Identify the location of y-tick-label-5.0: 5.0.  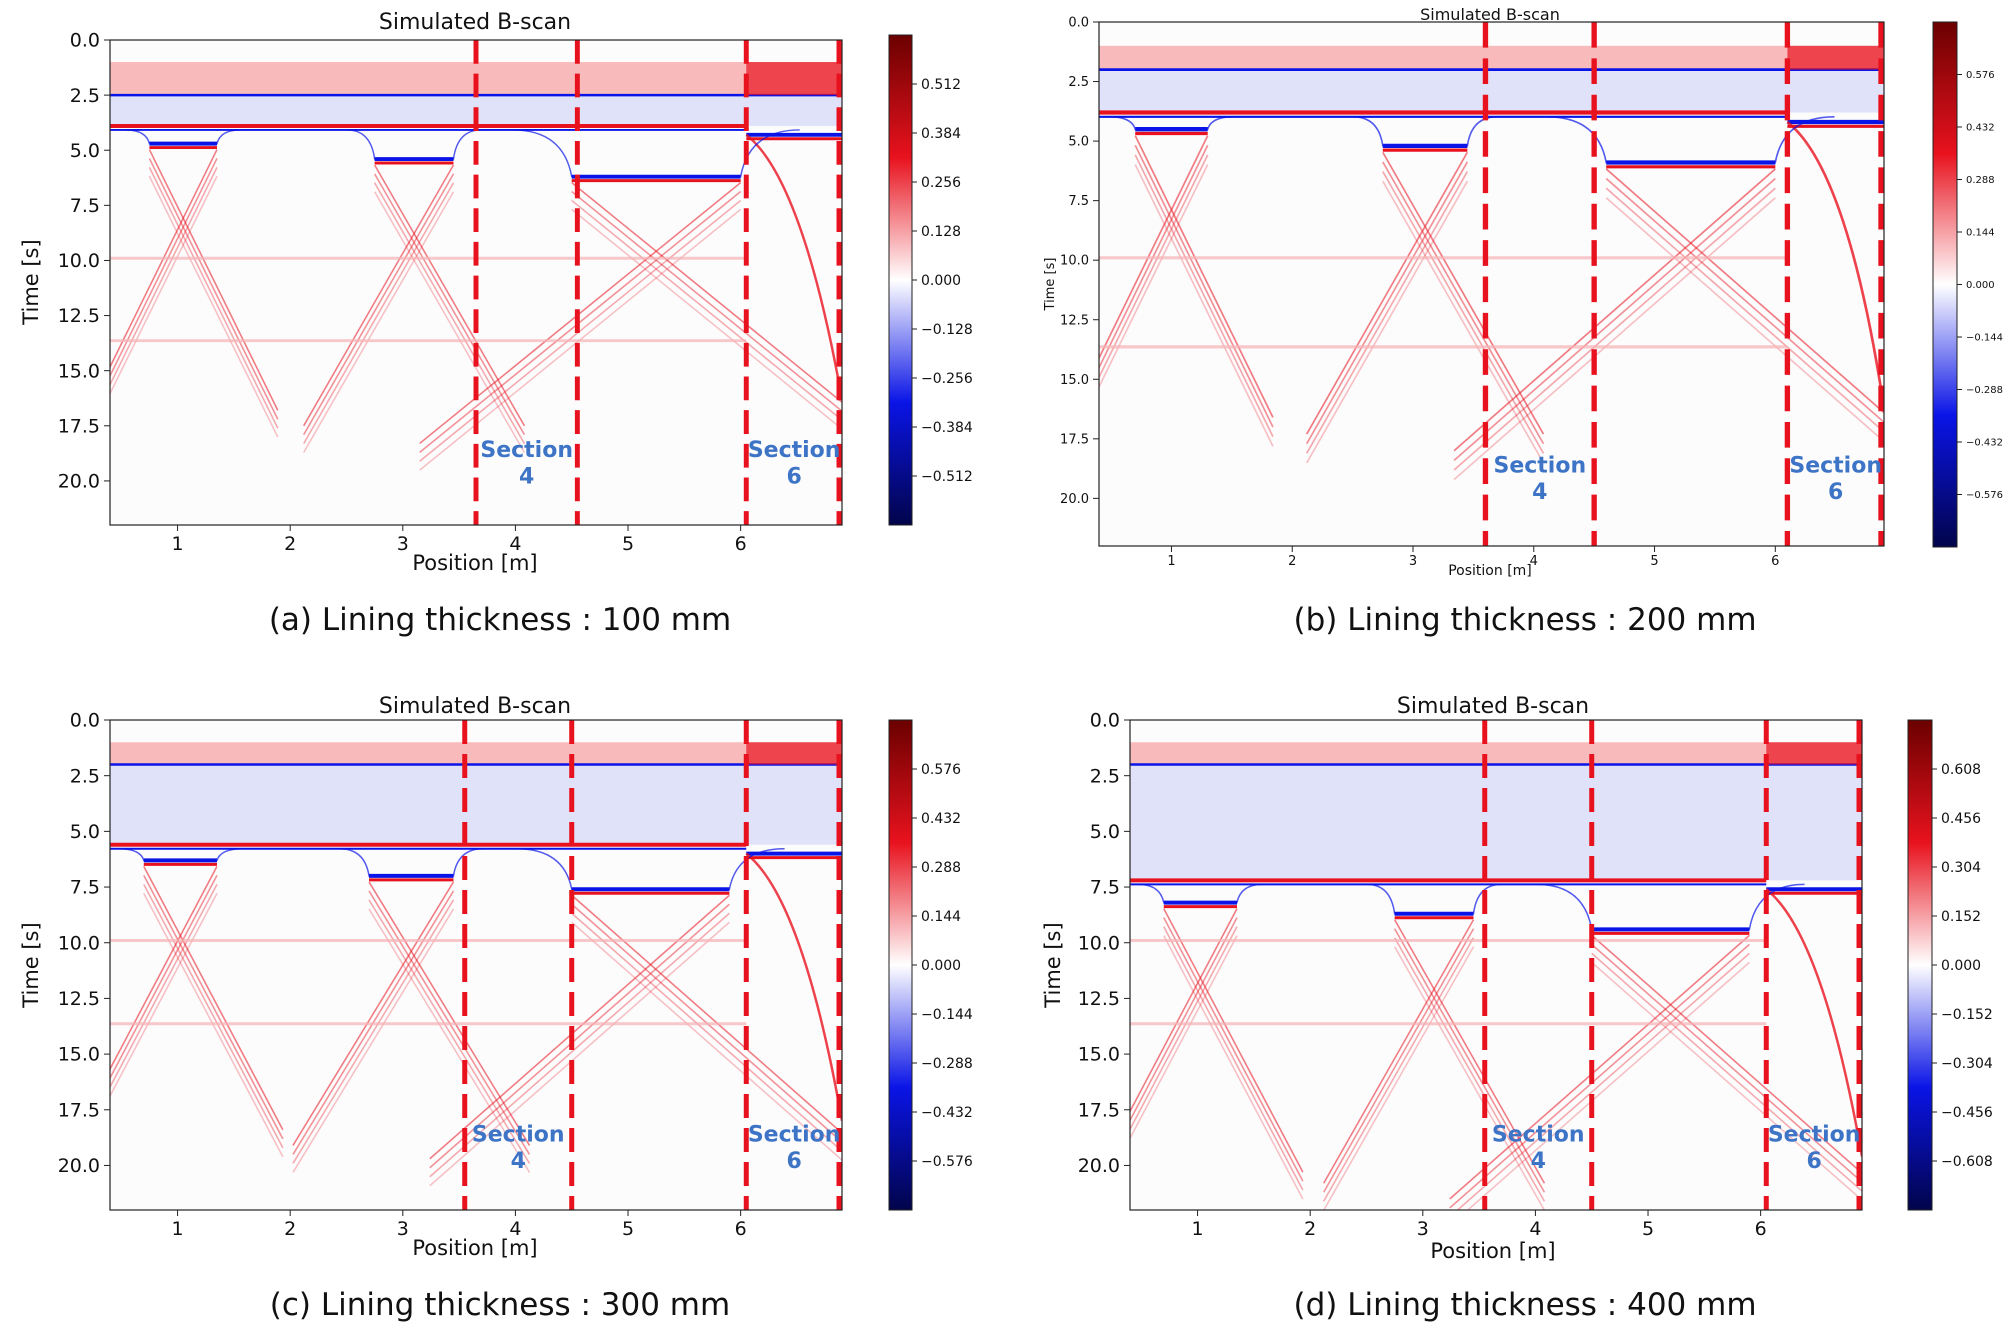
(1078, 142).